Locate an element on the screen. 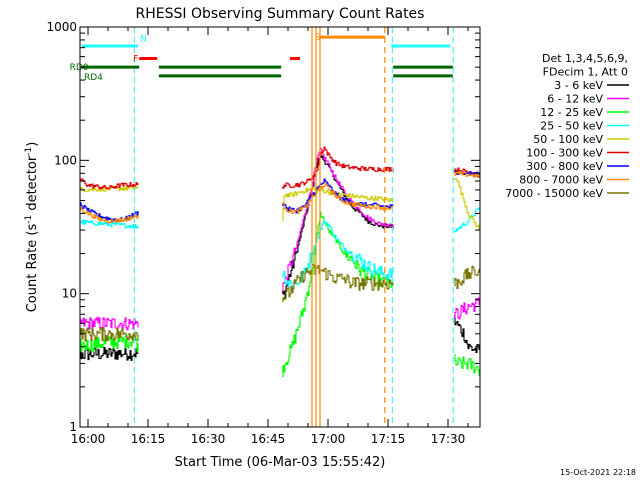 The width and height of the screenshot is (640, 480). legend-entry-label-6: 300 - 800 keV is located at coordinates (564, 166).